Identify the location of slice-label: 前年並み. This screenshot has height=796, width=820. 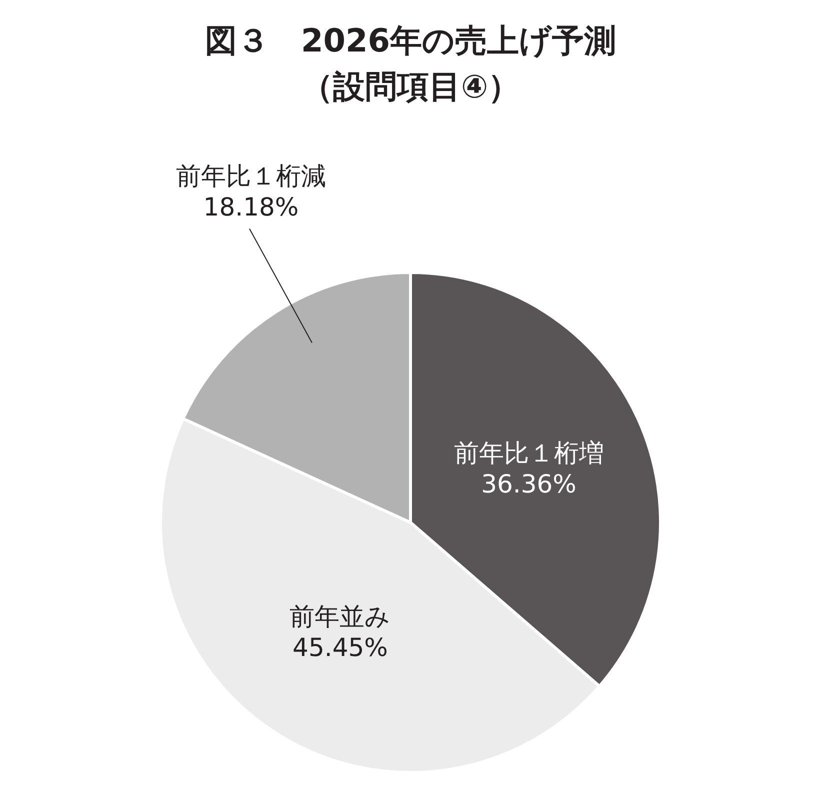
(340, 616).